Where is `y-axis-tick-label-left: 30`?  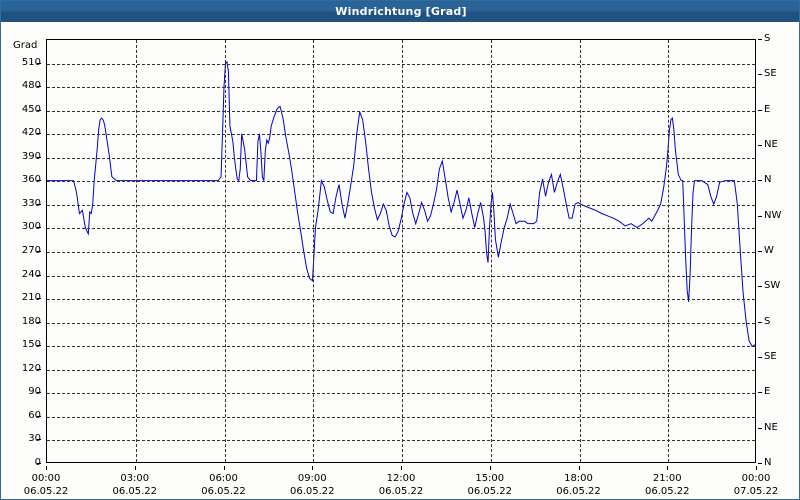 y-axis-tick-label-left: 30 is located at coordinates (34, 439).